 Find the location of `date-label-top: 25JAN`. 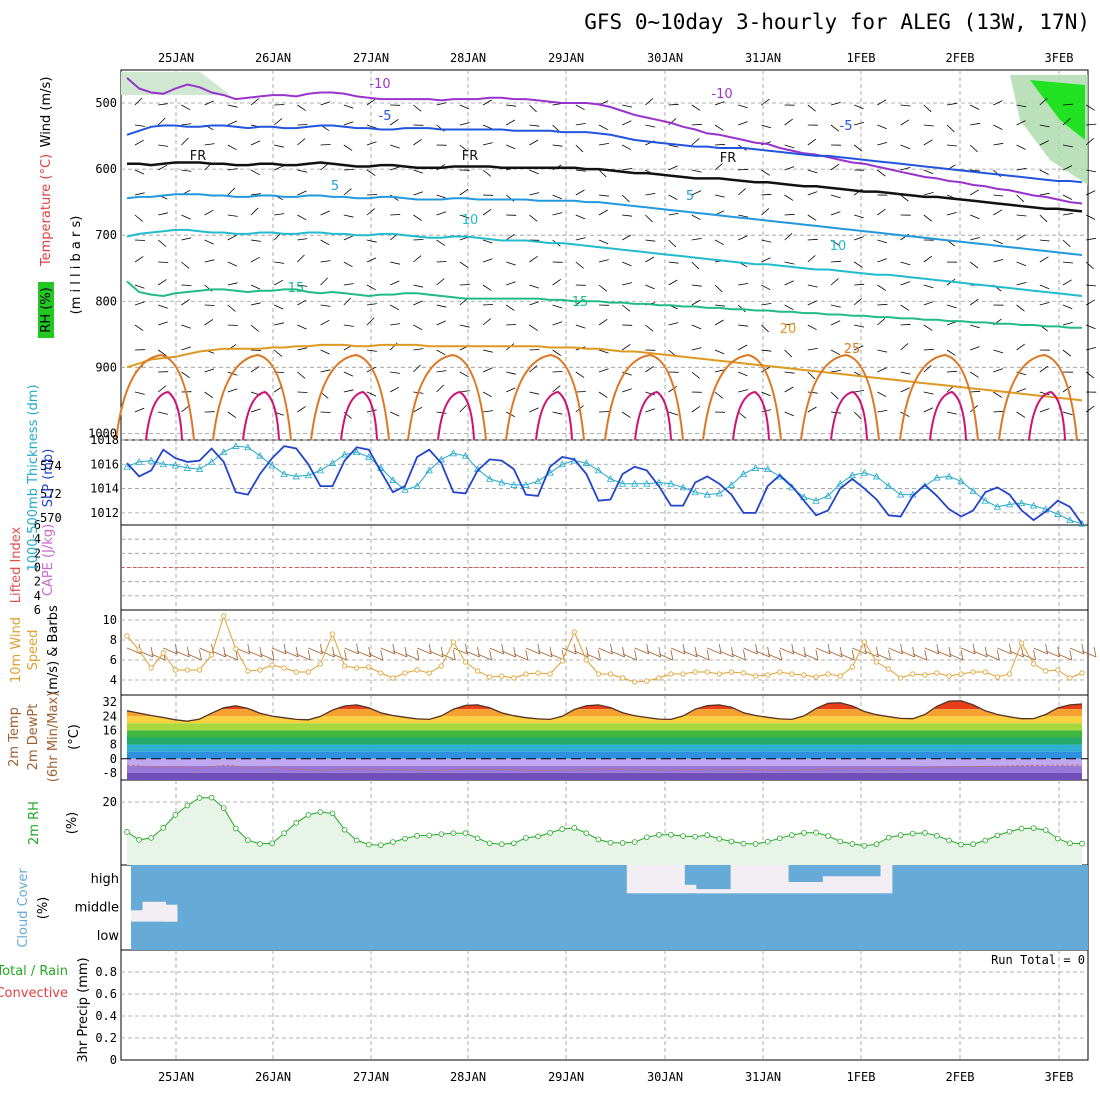

date-label-top: 25JAN is located at coordinates (176, 58).